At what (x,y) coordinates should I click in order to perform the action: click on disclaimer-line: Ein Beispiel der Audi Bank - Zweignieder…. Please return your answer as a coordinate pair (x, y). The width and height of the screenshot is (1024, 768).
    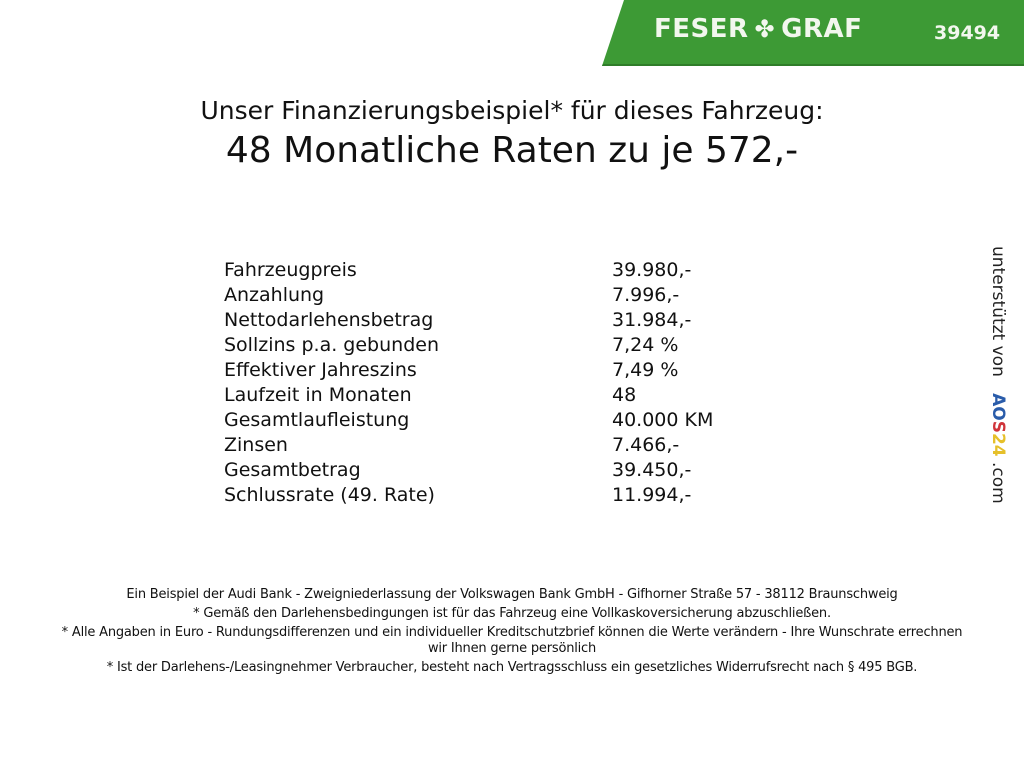
    Looking at the image, I should click on (512, 594).